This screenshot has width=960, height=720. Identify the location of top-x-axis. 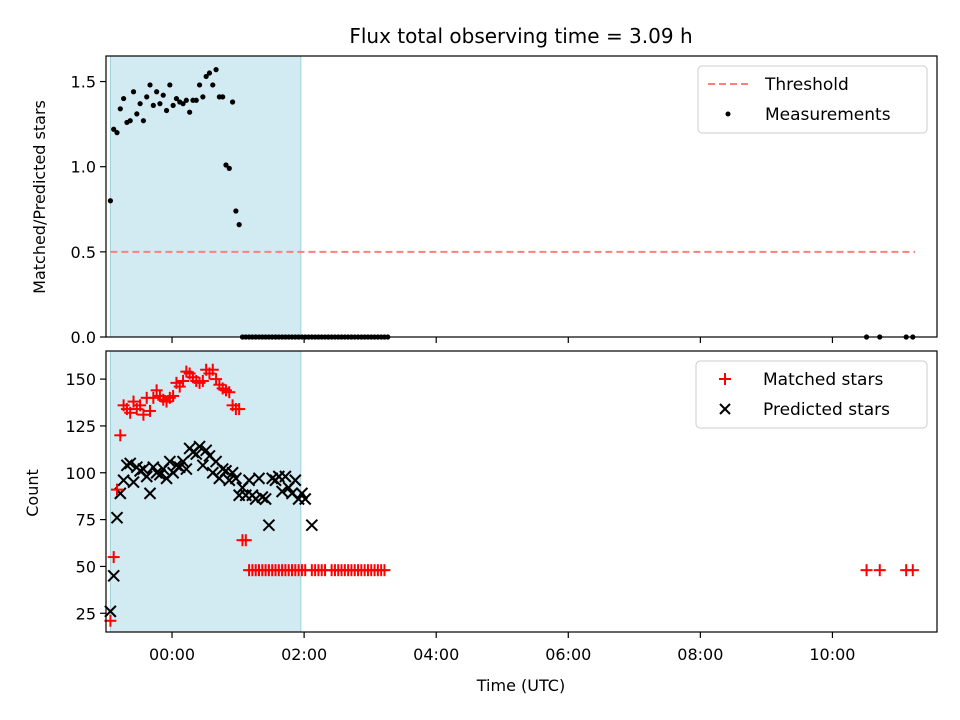
(502, 340).